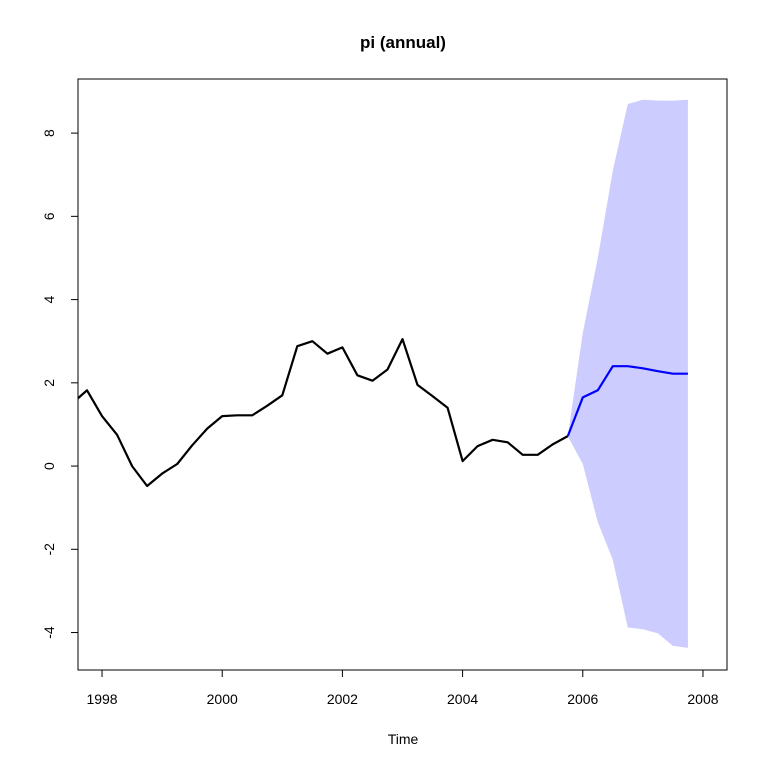  I want to click on x-tick-label: 2004, so click(462, 699).